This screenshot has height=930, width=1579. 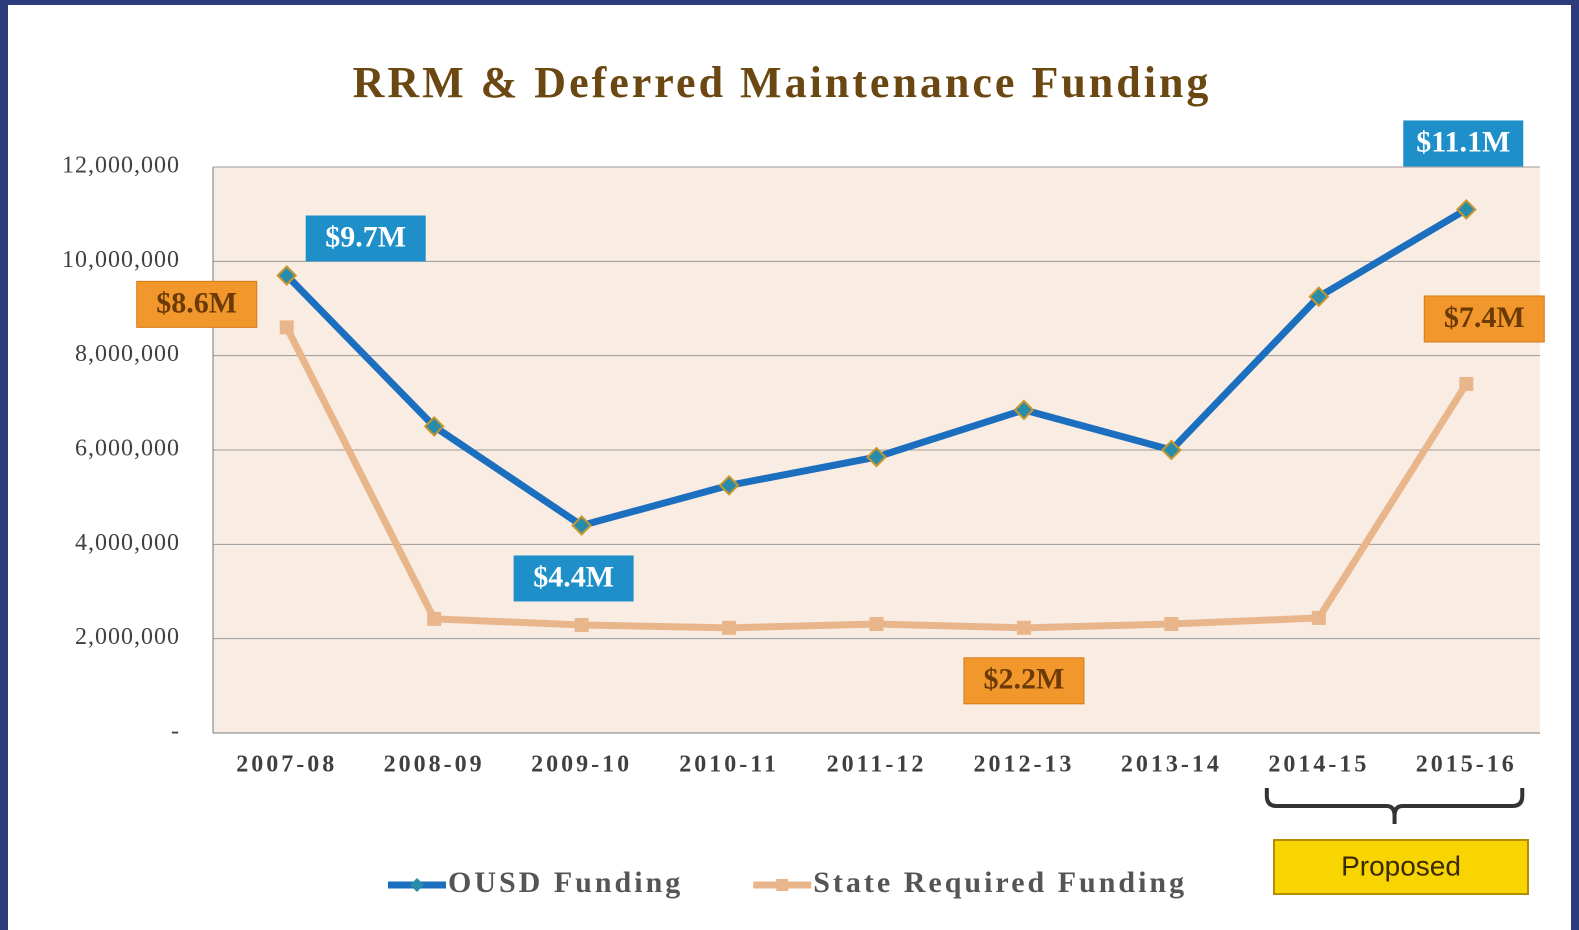 What do you see at coordinates (175, 732) in the screenshot?
I see `y-tick-label: -` at bounding box center [175, 732].